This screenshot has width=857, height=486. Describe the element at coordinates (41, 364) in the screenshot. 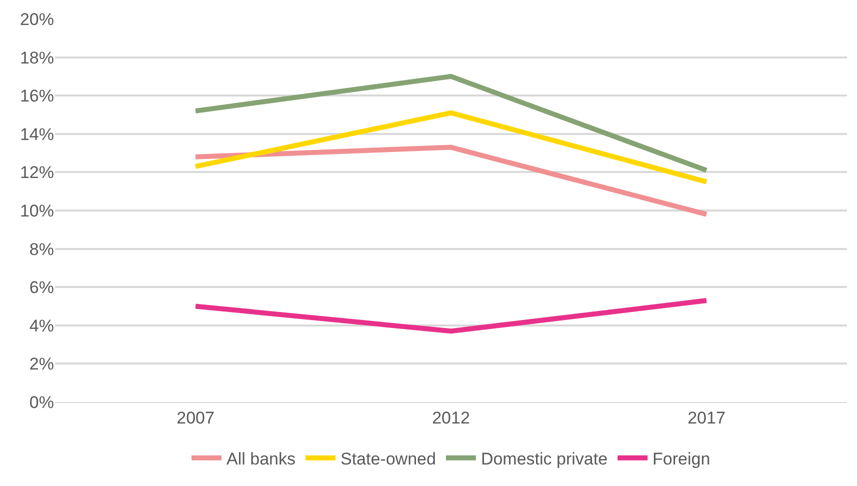

I see `y-tick-label: 2%` at that location.